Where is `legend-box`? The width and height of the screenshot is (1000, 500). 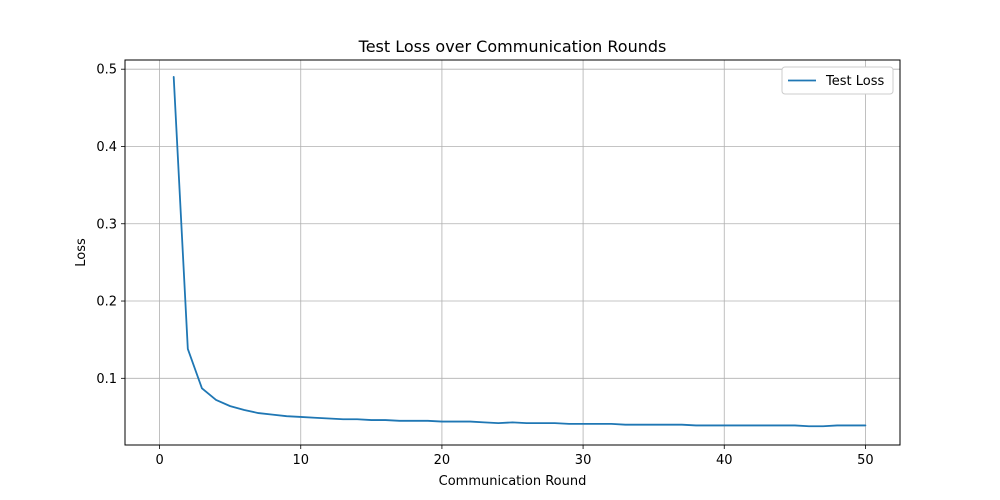 legend-box is located at coordinates (837, 80).